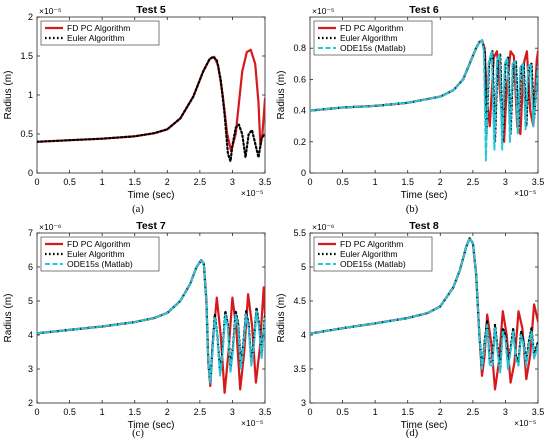  What do you see at coordinates (299, 111) in the screenshot?
I see `y-tick-label: 0.4` at bounding box center [299, 111].